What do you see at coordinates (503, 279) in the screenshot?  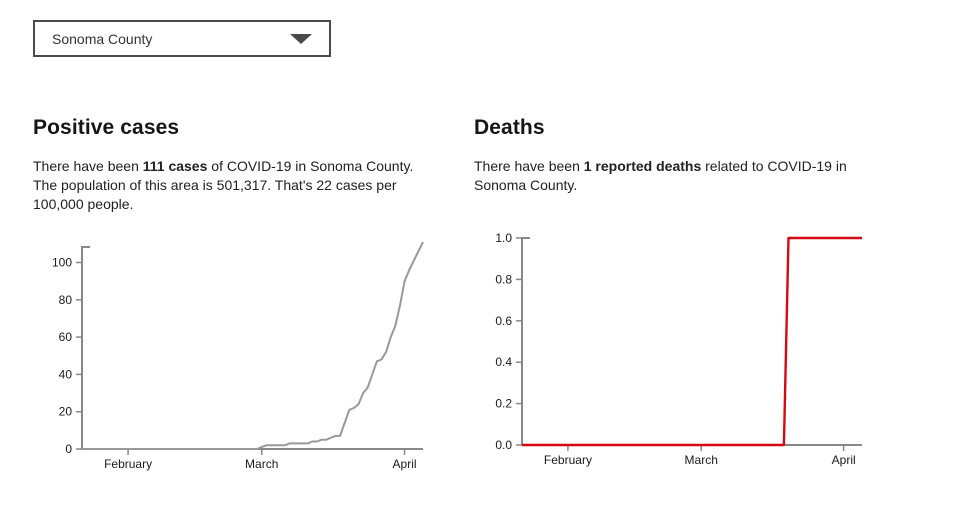 I see `svg-text: 0.8` at bounding box center [503, 279].